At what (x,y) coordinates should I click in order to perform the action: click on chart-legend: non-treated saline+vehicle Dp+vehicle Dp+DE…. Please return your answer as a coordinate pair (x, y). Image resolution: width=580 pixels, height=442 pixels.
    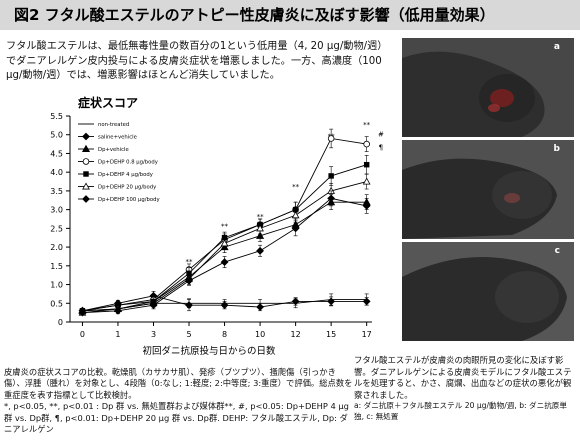
    Looking at the image, I should click on (119, 162).